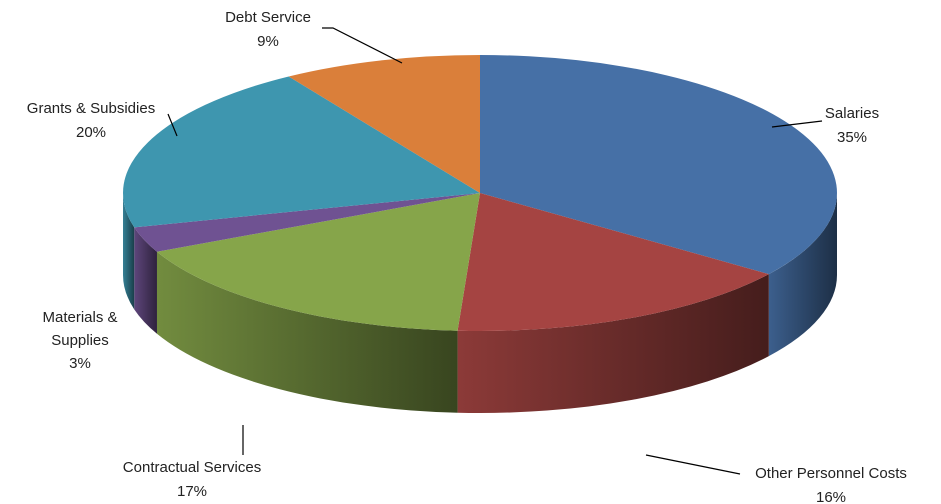 This screenshot has width=941, height=504. I want to click on label-materials-supplies: Materials & Supplies 3%, so click(79, 340).